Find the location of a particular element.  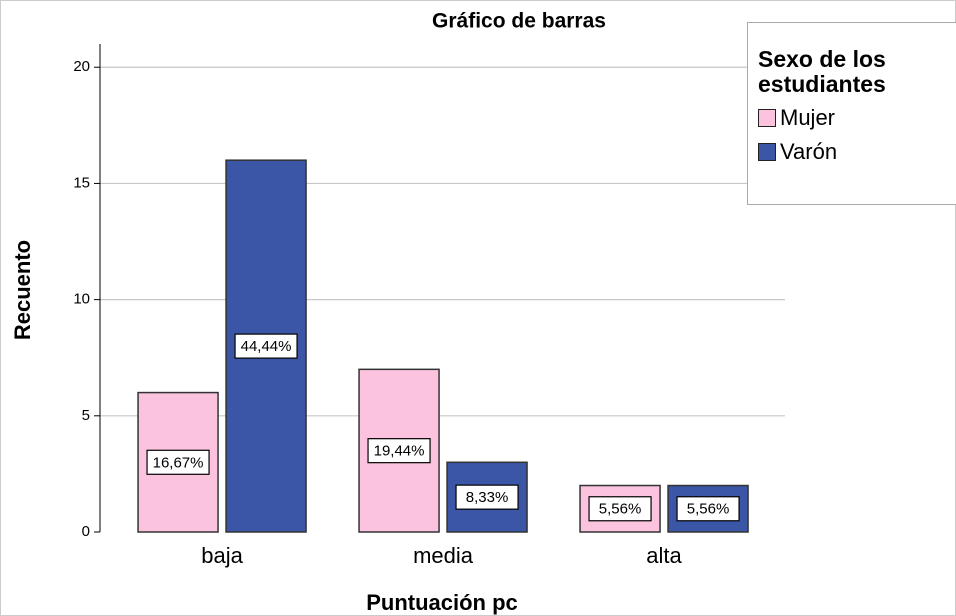

y-tick-label: 20 is located at coordinates (81, 66).